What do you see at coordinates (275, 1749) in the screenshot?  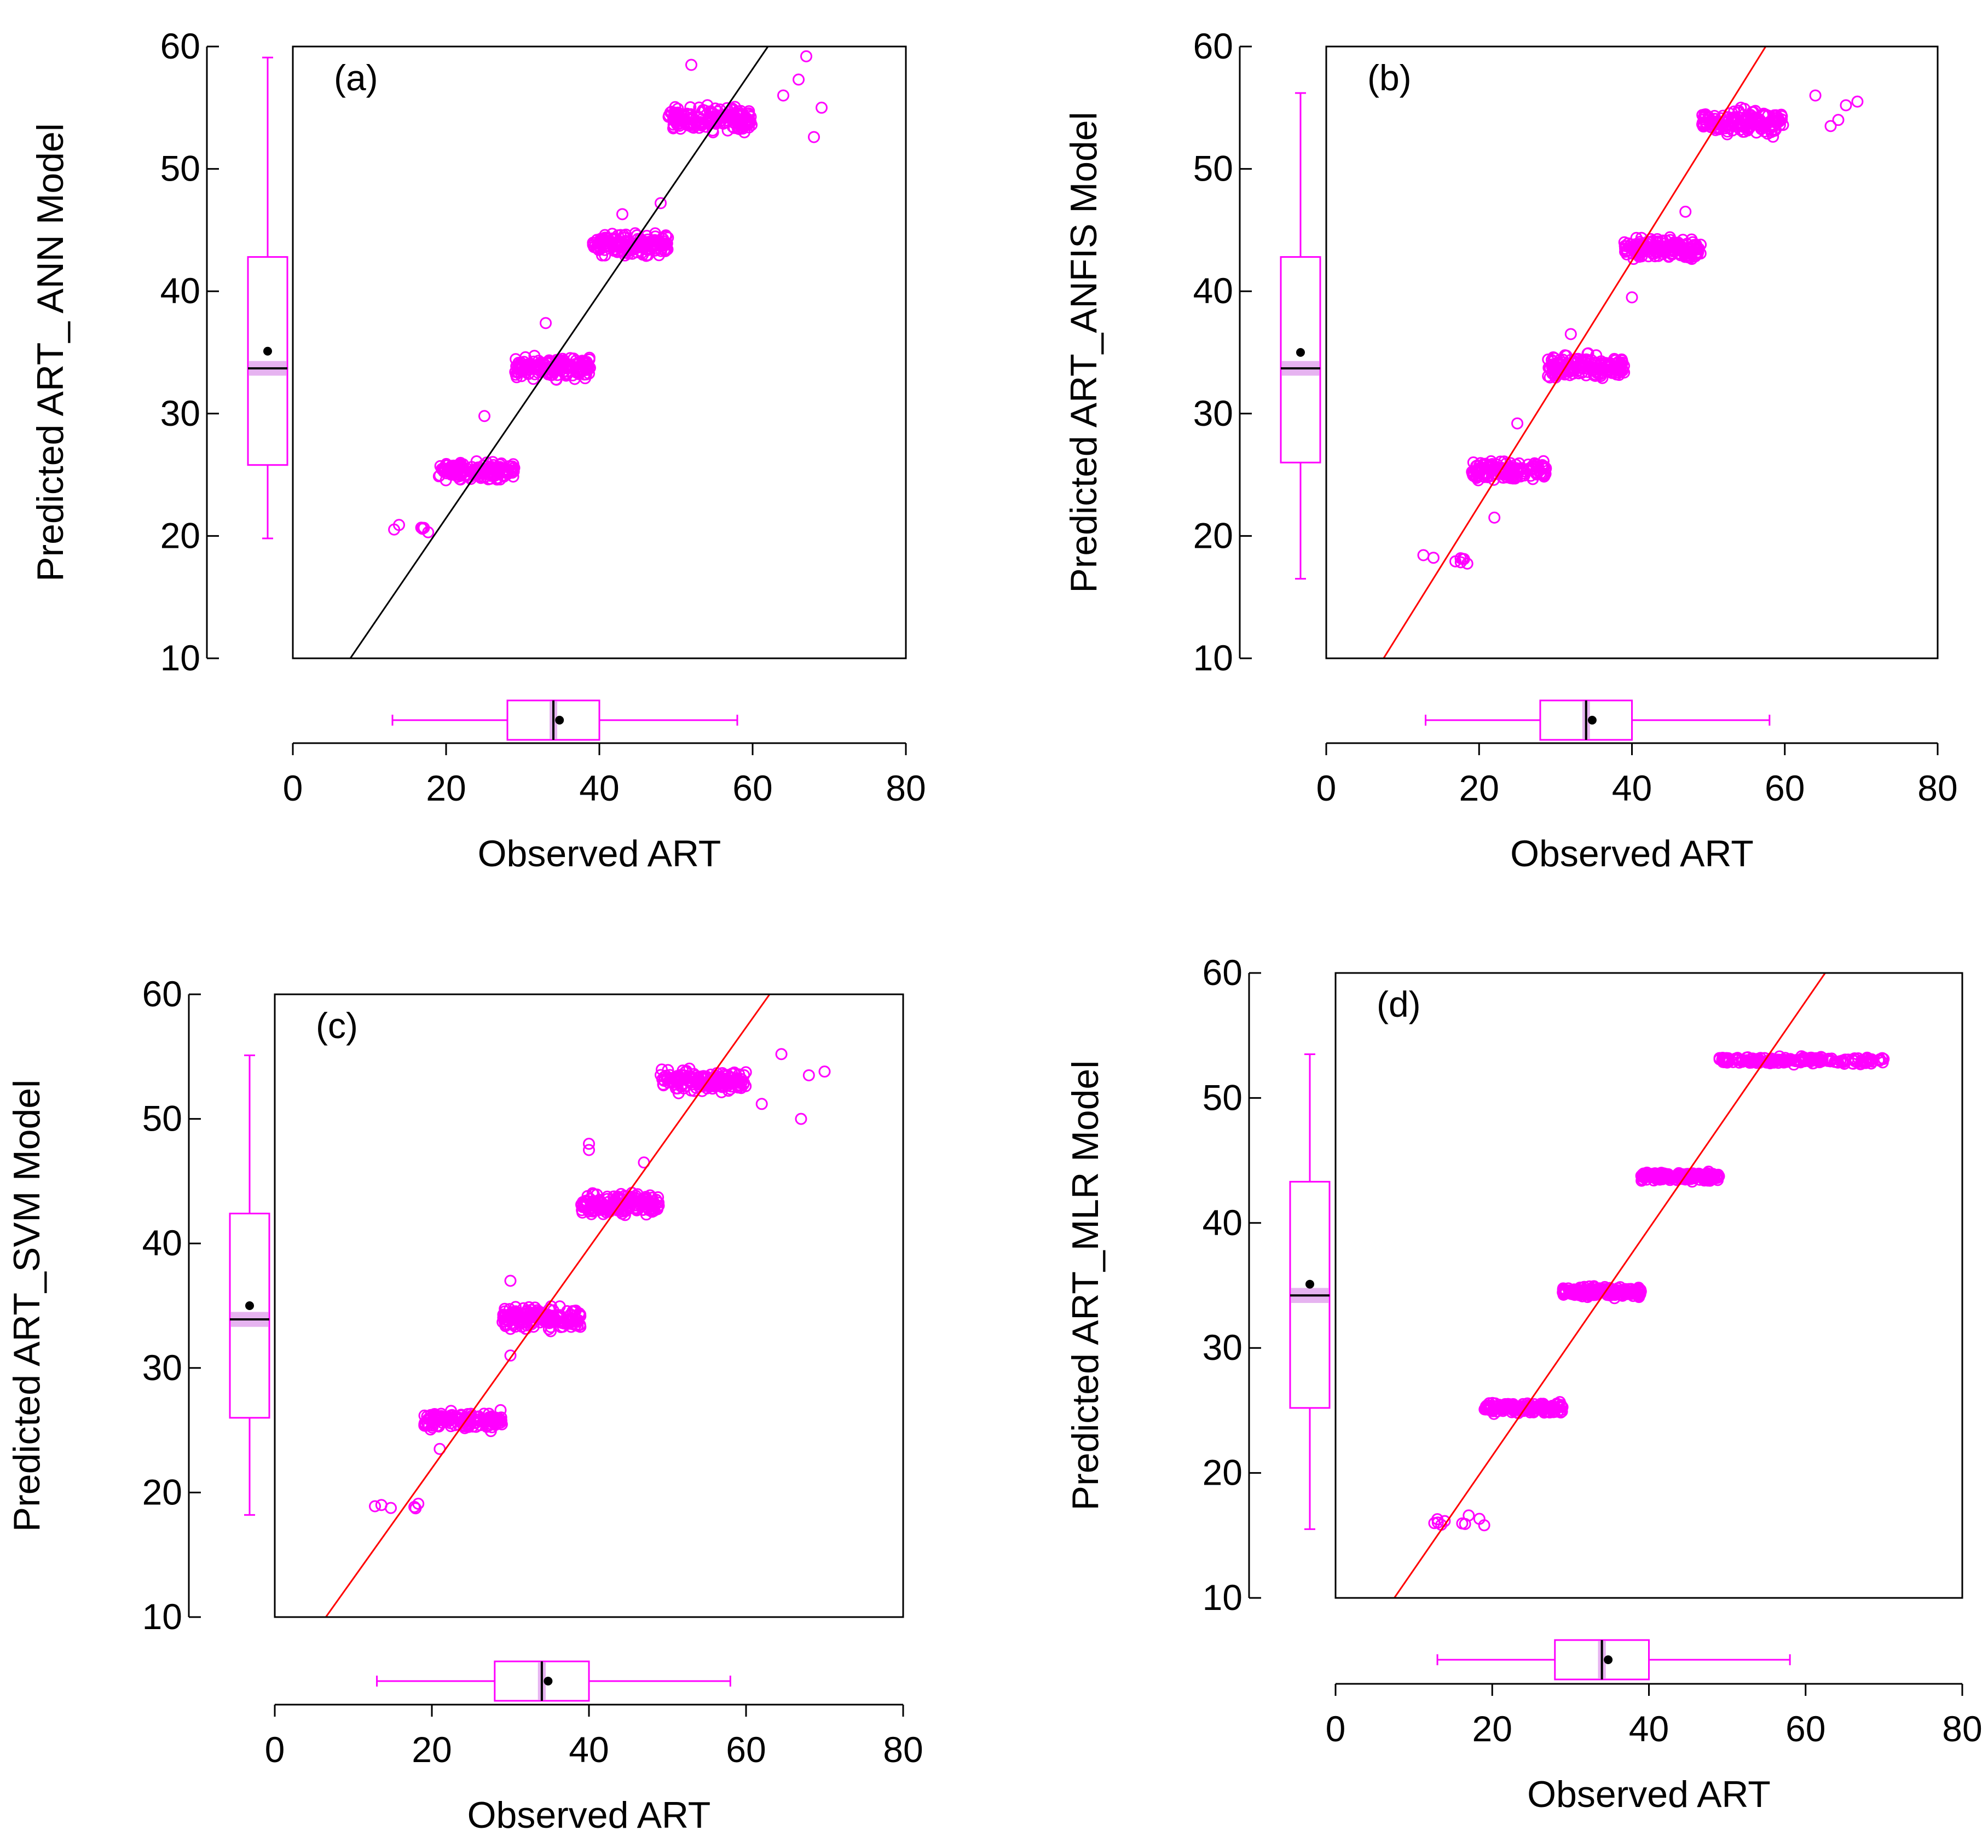 I see `x-tick-label: 0` at bounding box center [275, 1749].